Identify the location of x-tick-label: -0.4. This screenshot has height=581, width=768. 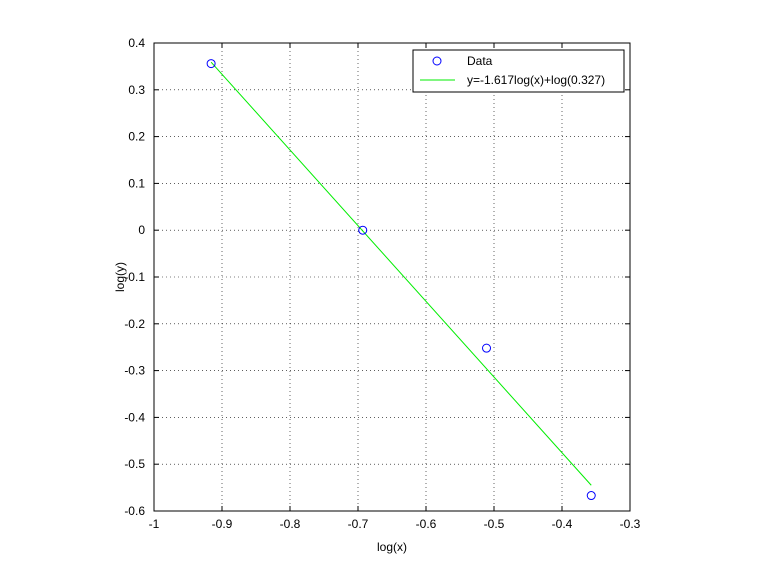
(562, 524).